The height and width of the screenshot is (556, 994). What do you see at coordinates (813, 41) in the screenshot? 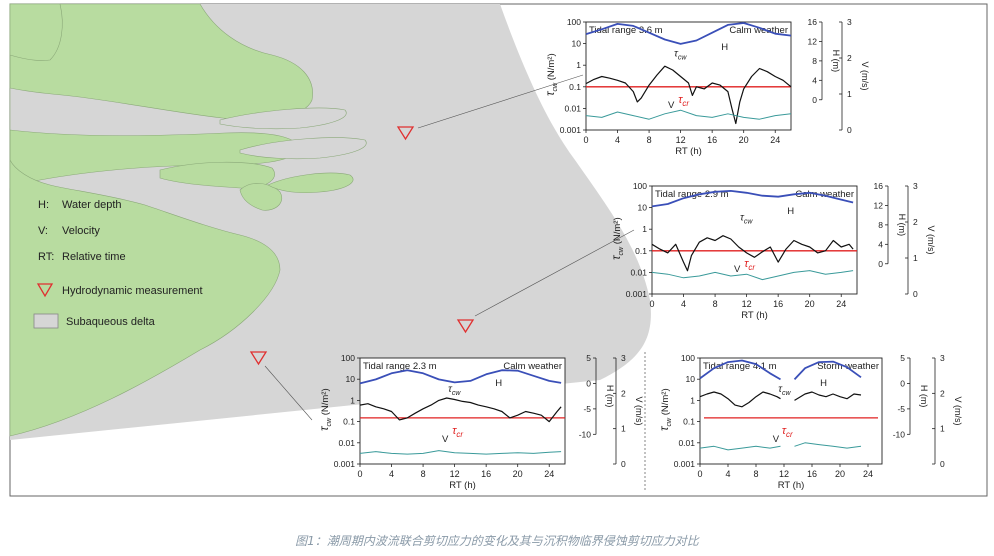
I see `h-tick-label: 12` at bounding box center [813, 41].